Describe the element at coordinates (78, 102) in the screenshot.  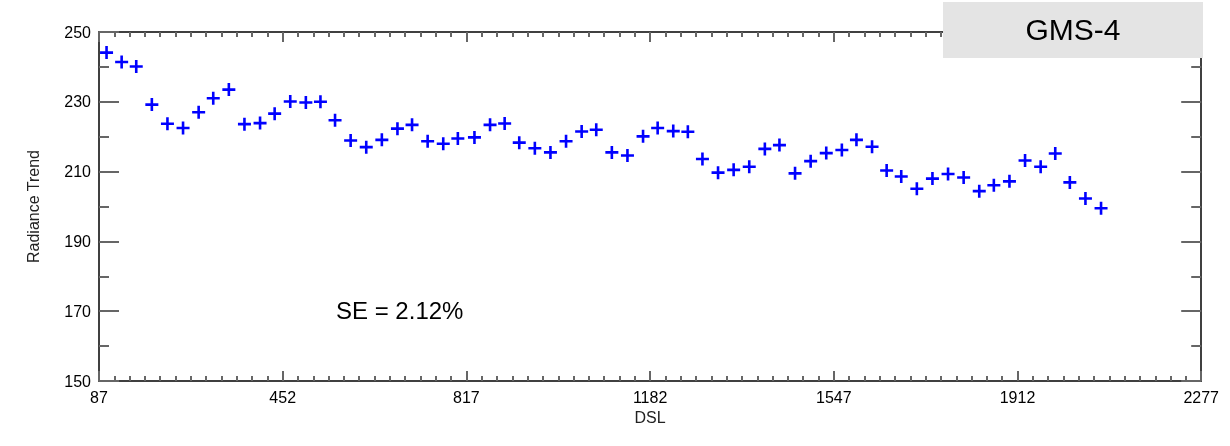
I see `y-tick-label: 230` at that location.